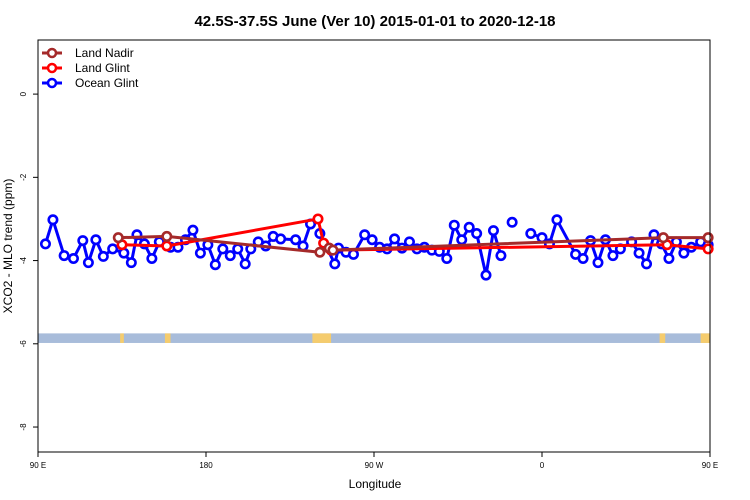 This screenshot has width=750, height=500. What do you see at coordinates (23, 344) in the screenshot?
I see `y-tick-label: -6` at bounding box center [23, 344].